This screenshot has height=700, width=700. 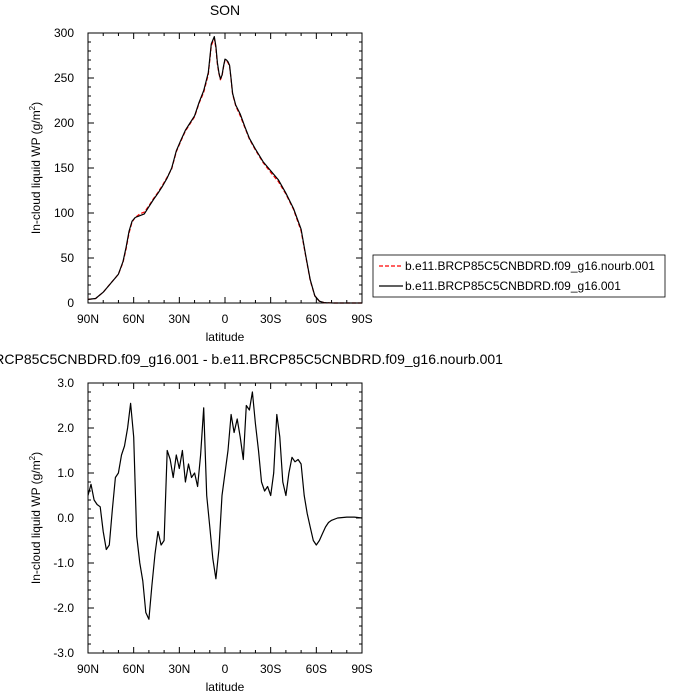 I want to click on y-tick-label: 3.0, so click(x=65, y=383).